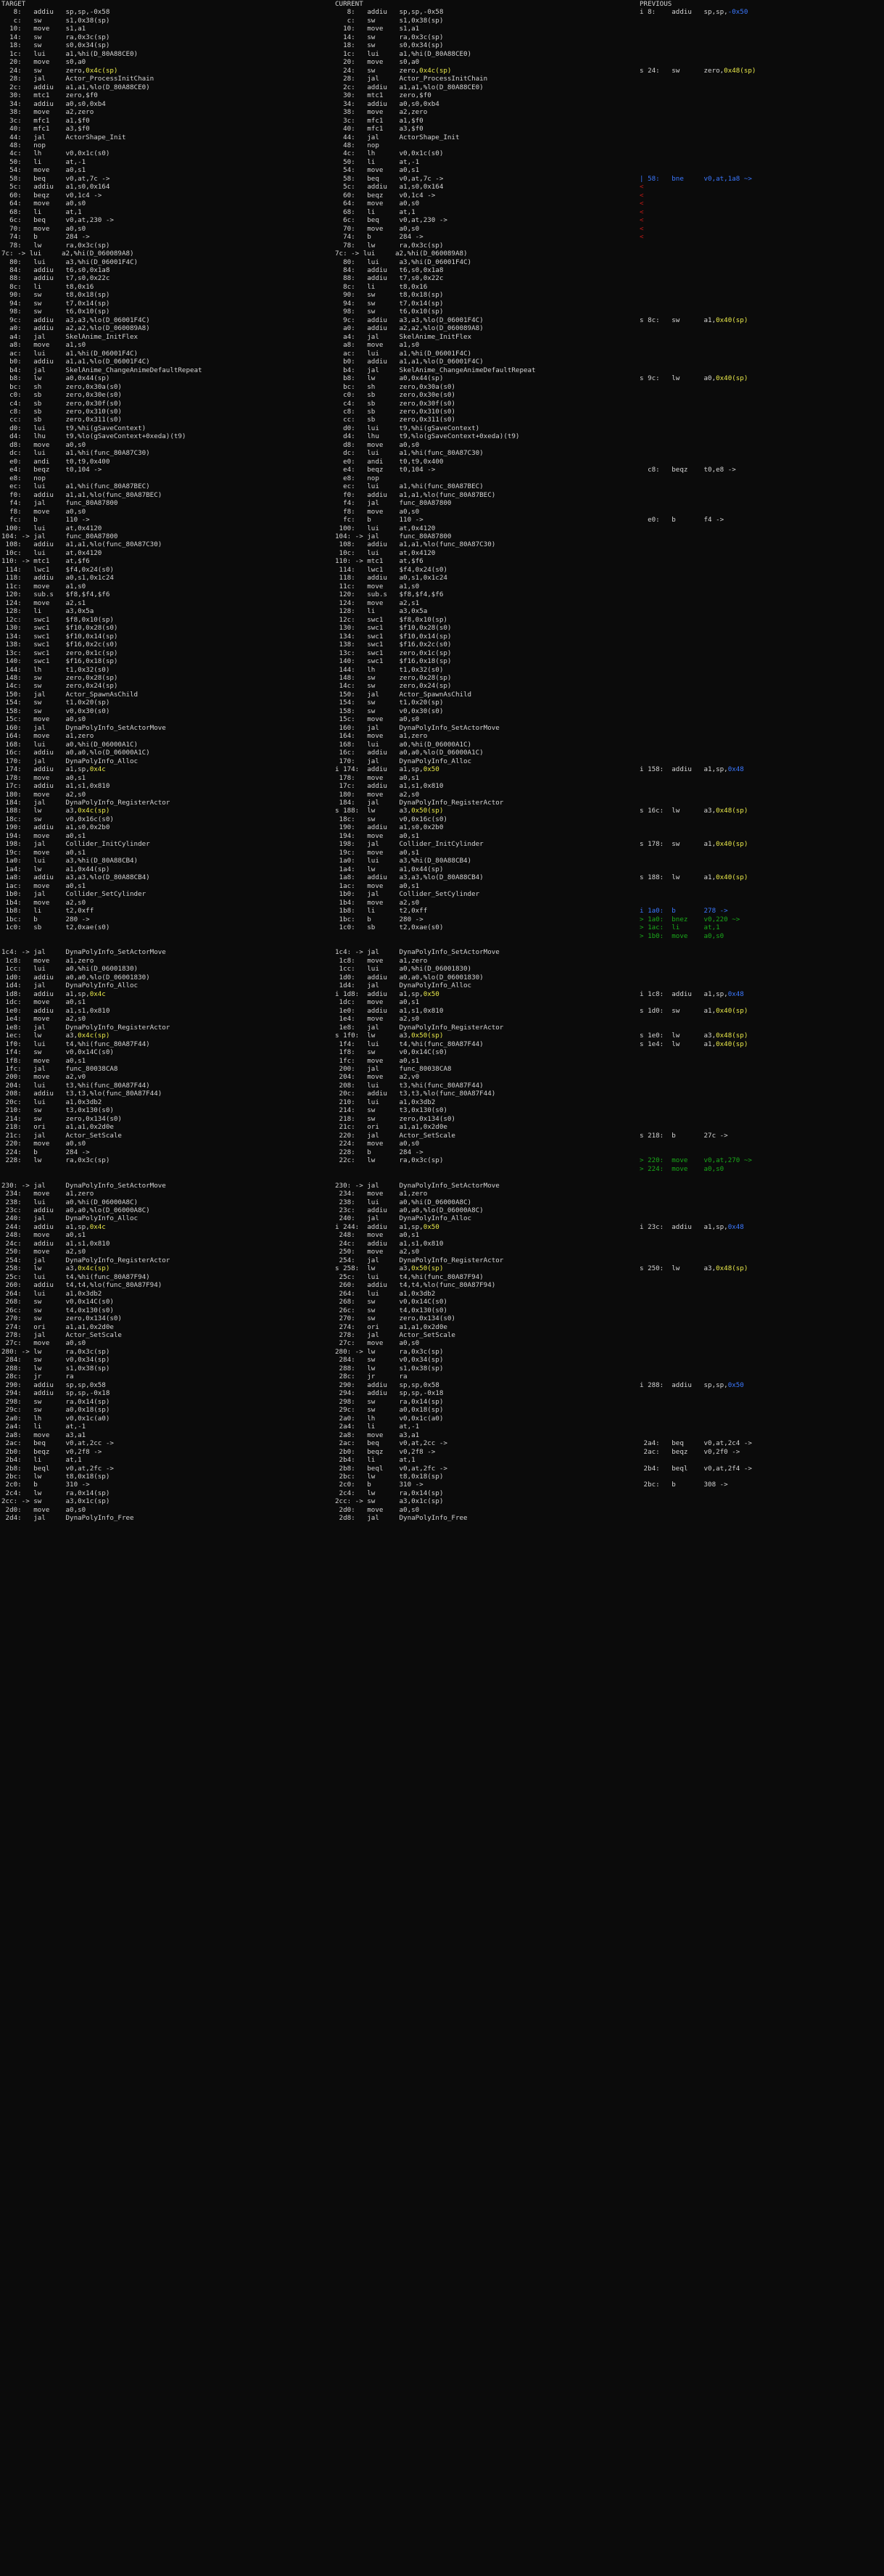 The width and height of the screenshot is (884, 2576). I want to click on diff-cell-current: 2d8: jal DynaPolyInfo_Free, so click(431, 1518).